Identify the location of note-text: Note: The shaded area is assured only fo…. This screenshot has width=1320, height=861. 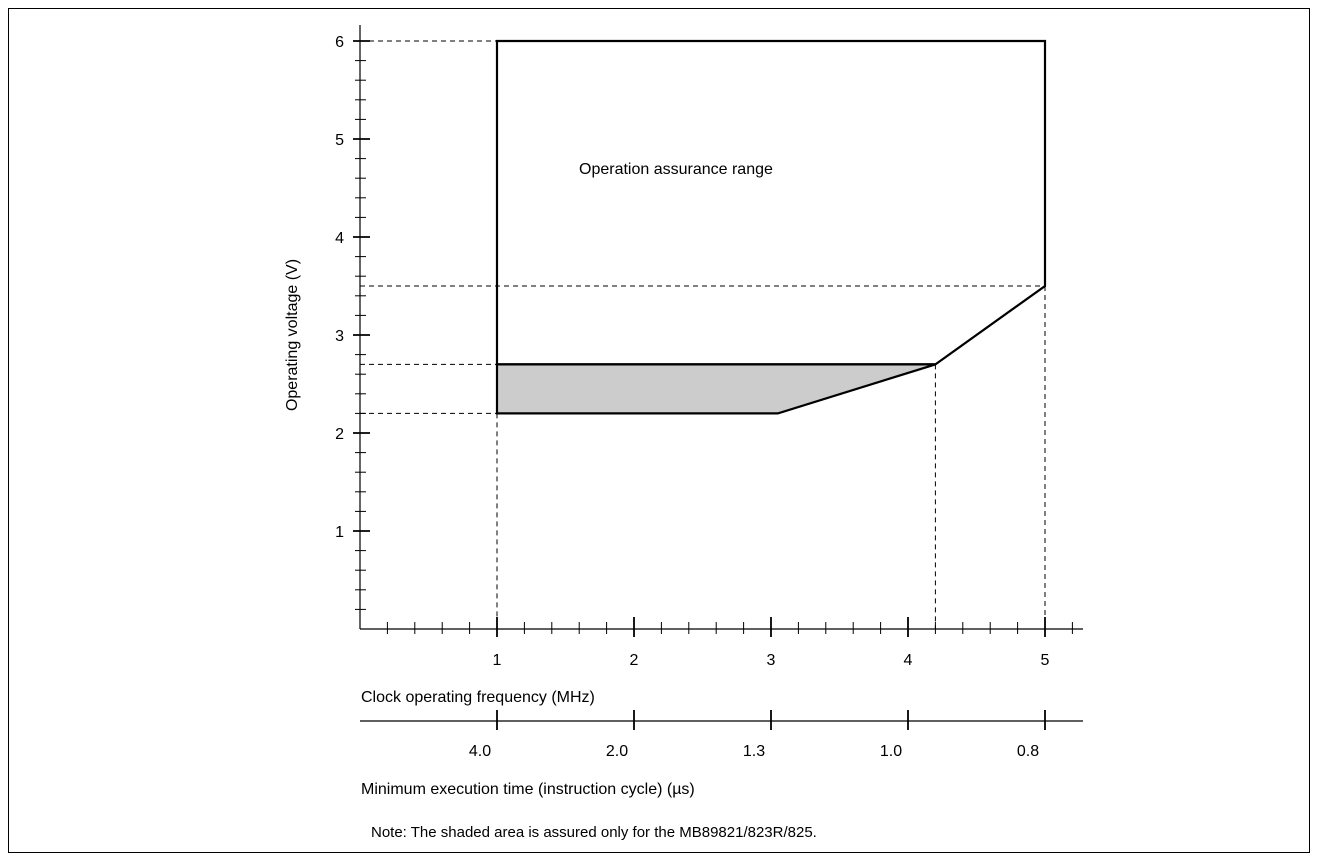
(594, 832).